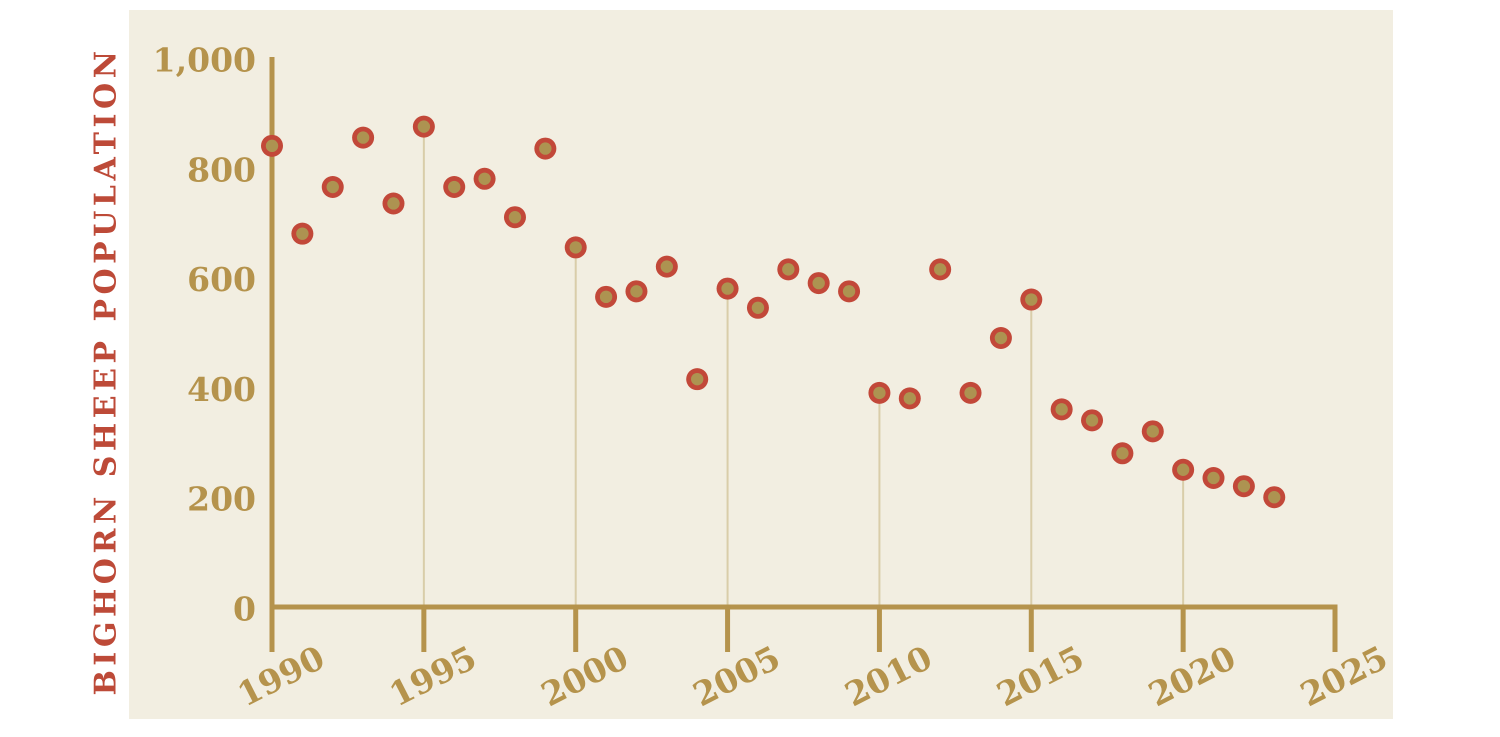  Describe the element at coordinates (1192, 676) in the screenshot. I see `x-tick-label: 2020` at that location.